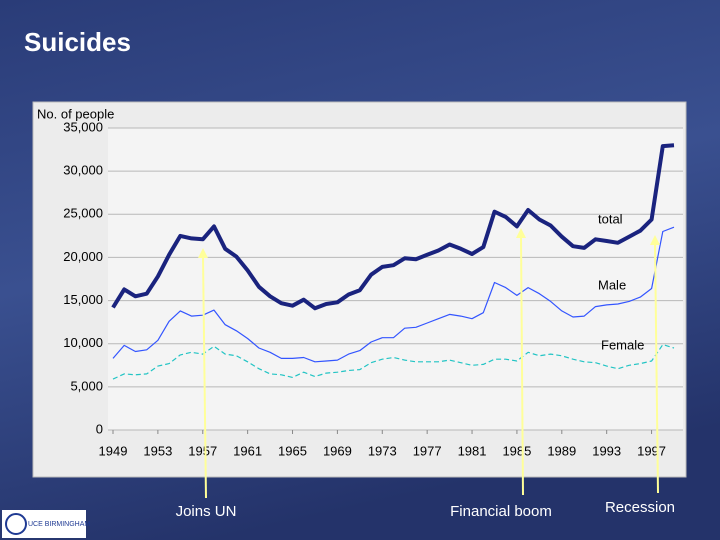  Describe the element at coordinates (610, 218) in the screenshot. I see `series-label: total` at that location.